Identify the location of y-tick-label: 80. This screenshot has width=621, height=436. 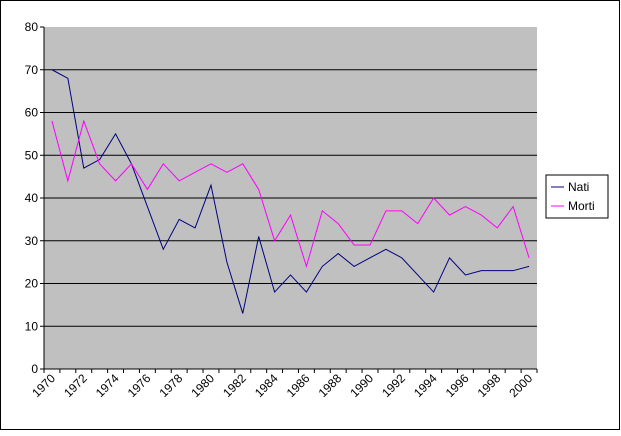
(32, 27).